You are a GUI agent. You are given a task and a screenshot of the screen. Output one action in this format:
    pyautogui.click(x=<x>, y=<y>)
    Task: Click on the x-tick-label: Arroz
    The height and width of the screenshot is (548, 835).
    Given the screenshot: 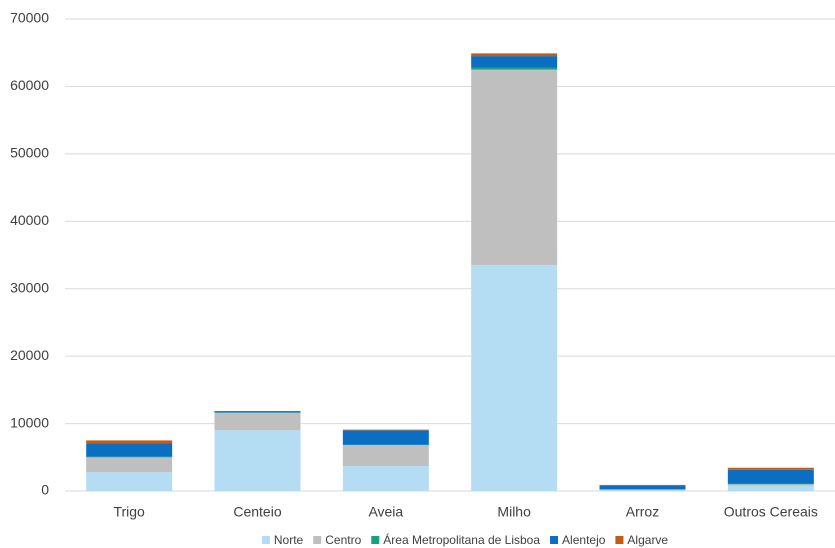 What is the action you would take?
    pyautogui.click(x=642, y=512)
    